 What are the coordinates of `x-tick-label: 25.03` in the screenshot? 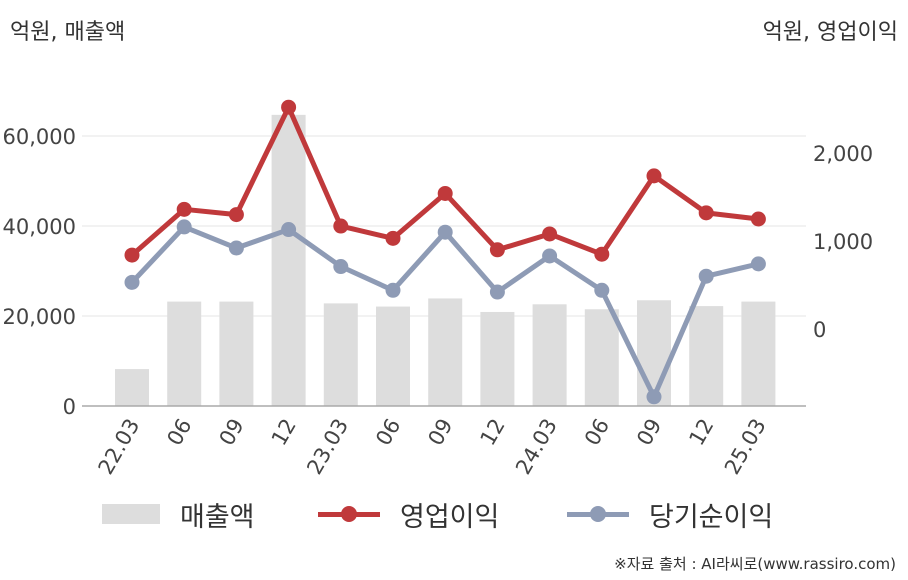 It's located at (745, 447).